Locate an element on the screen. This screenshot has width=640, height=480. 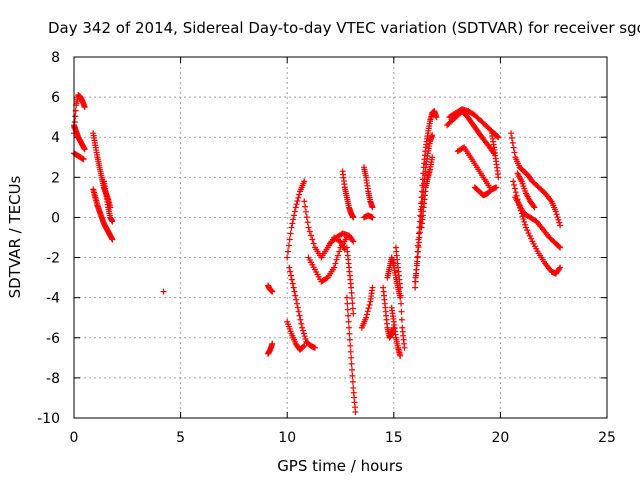
y-tick-label: -6 is located at coordinates (53, 339).